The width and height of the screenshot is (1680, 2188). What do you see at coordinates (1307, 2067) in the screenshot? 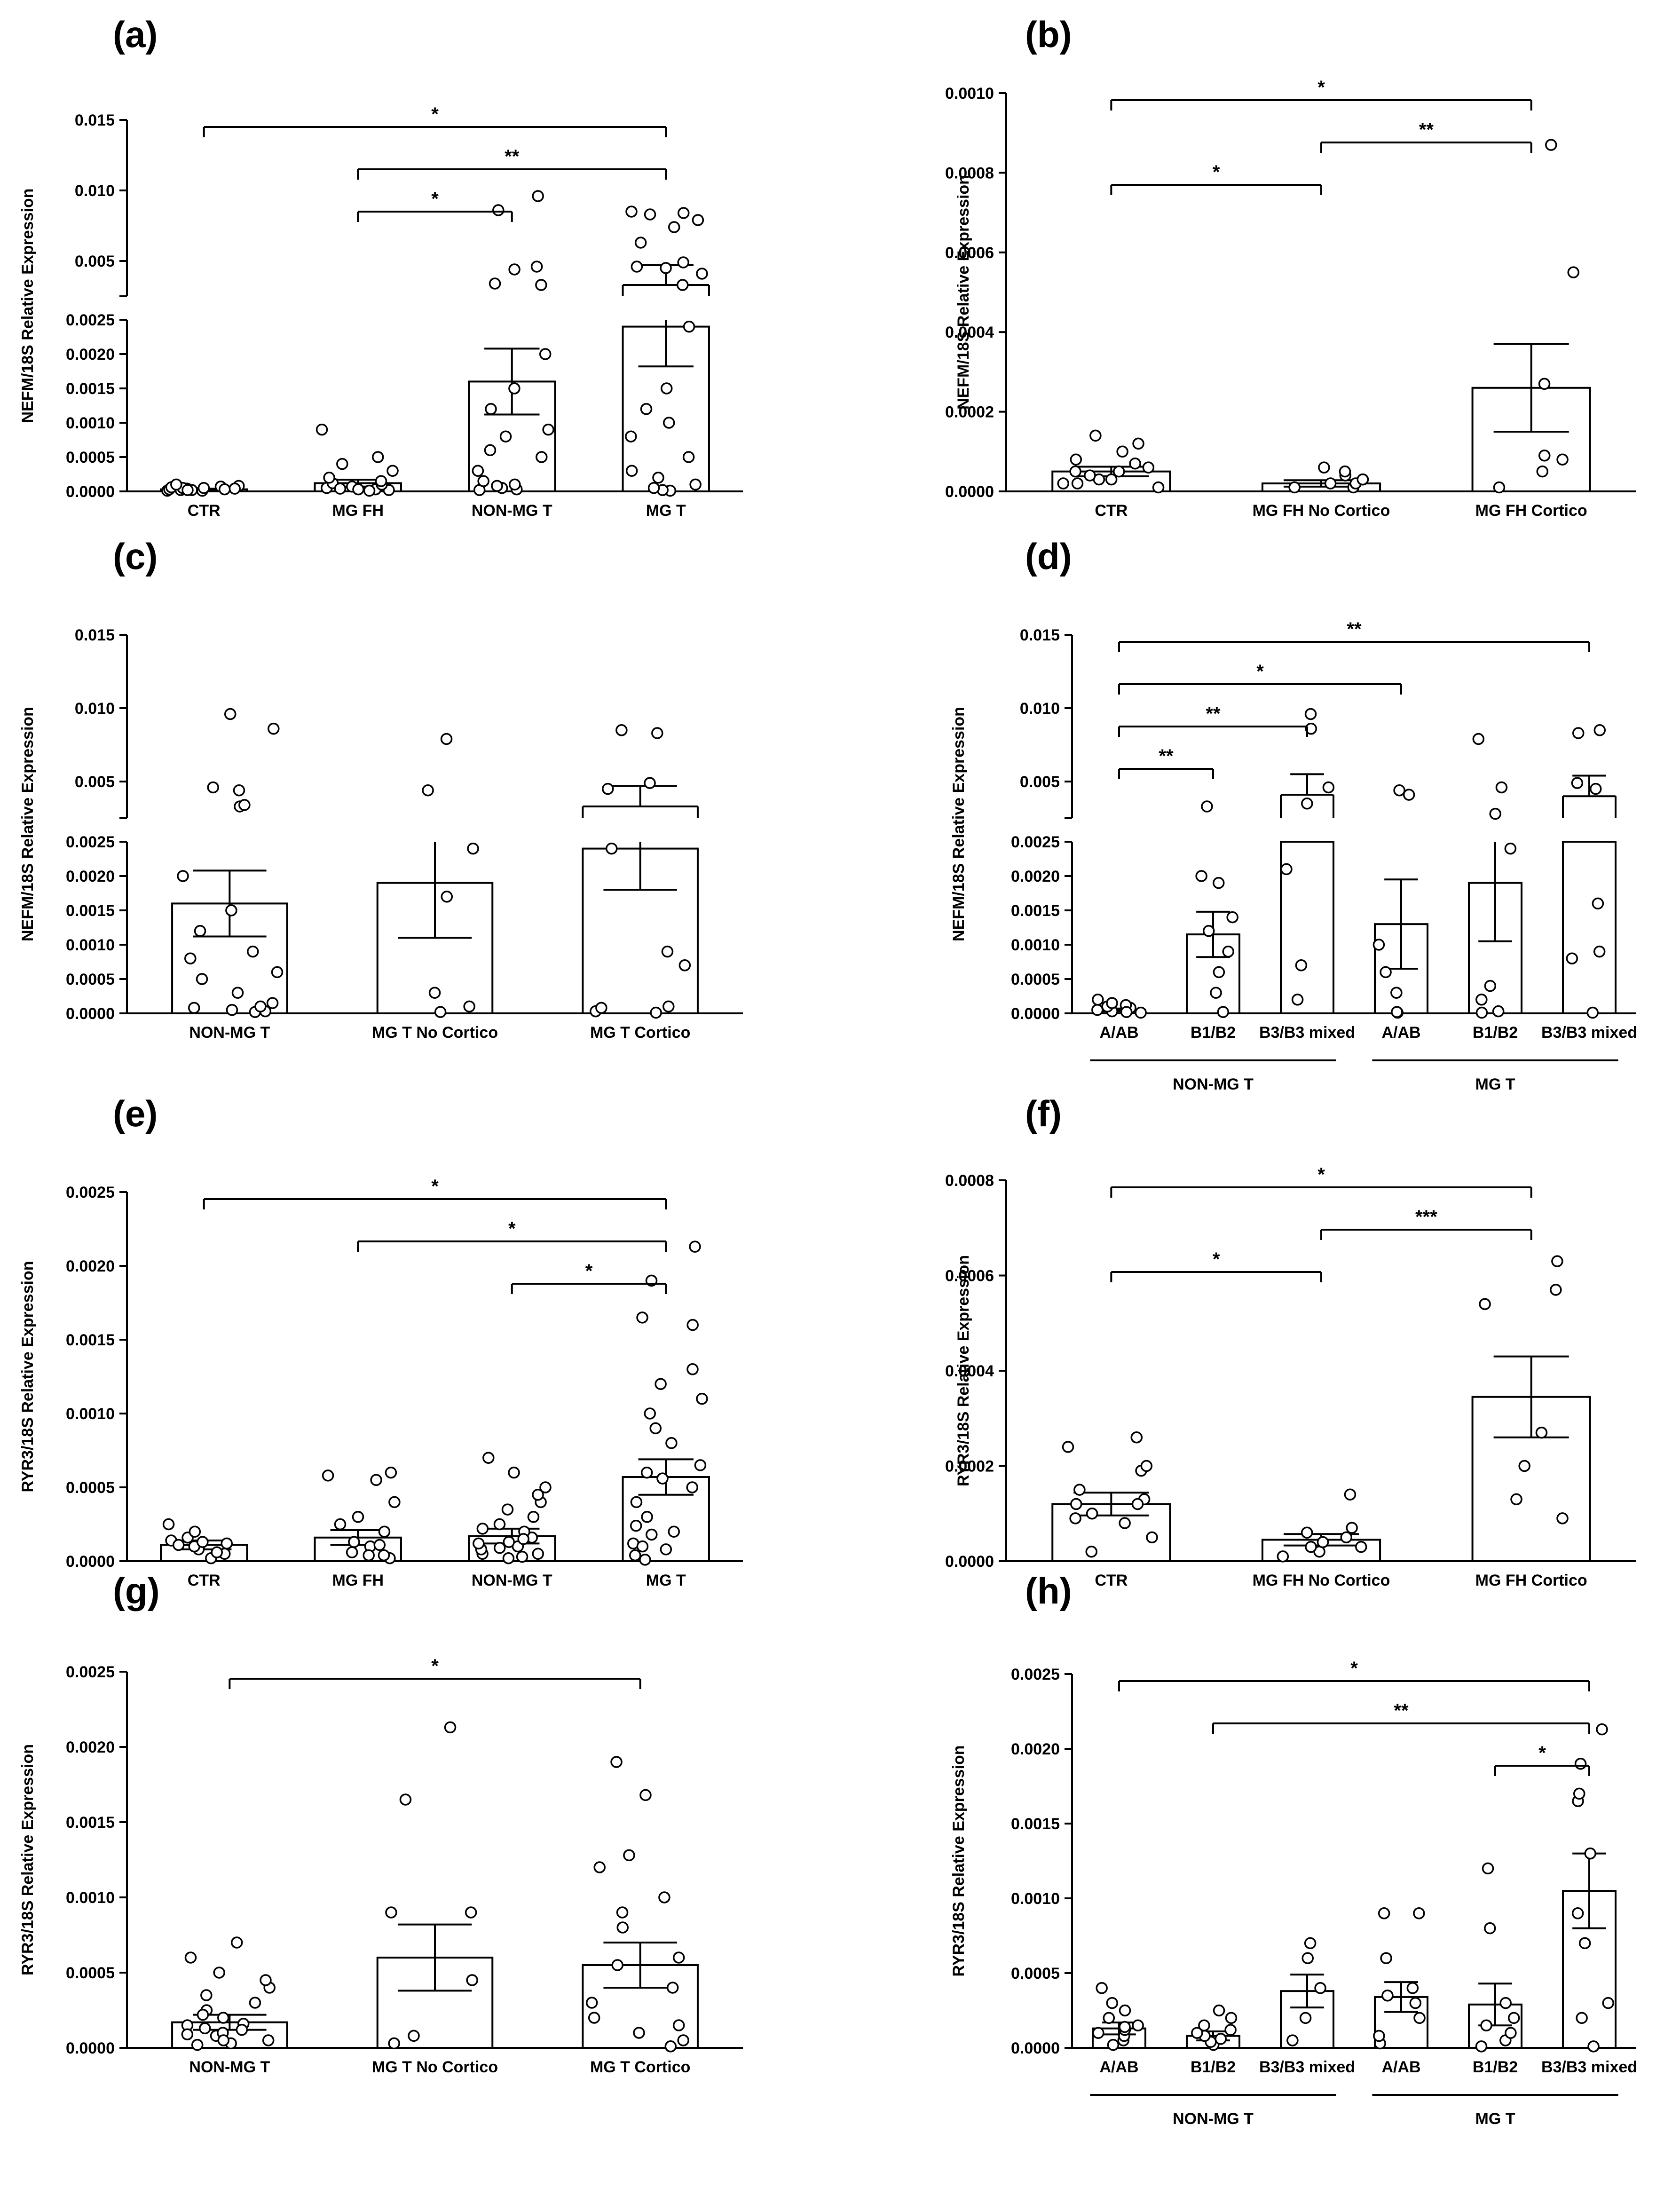
I see `x-category-label: B3/B3 mixed` at bounding box center [1307, 2067].